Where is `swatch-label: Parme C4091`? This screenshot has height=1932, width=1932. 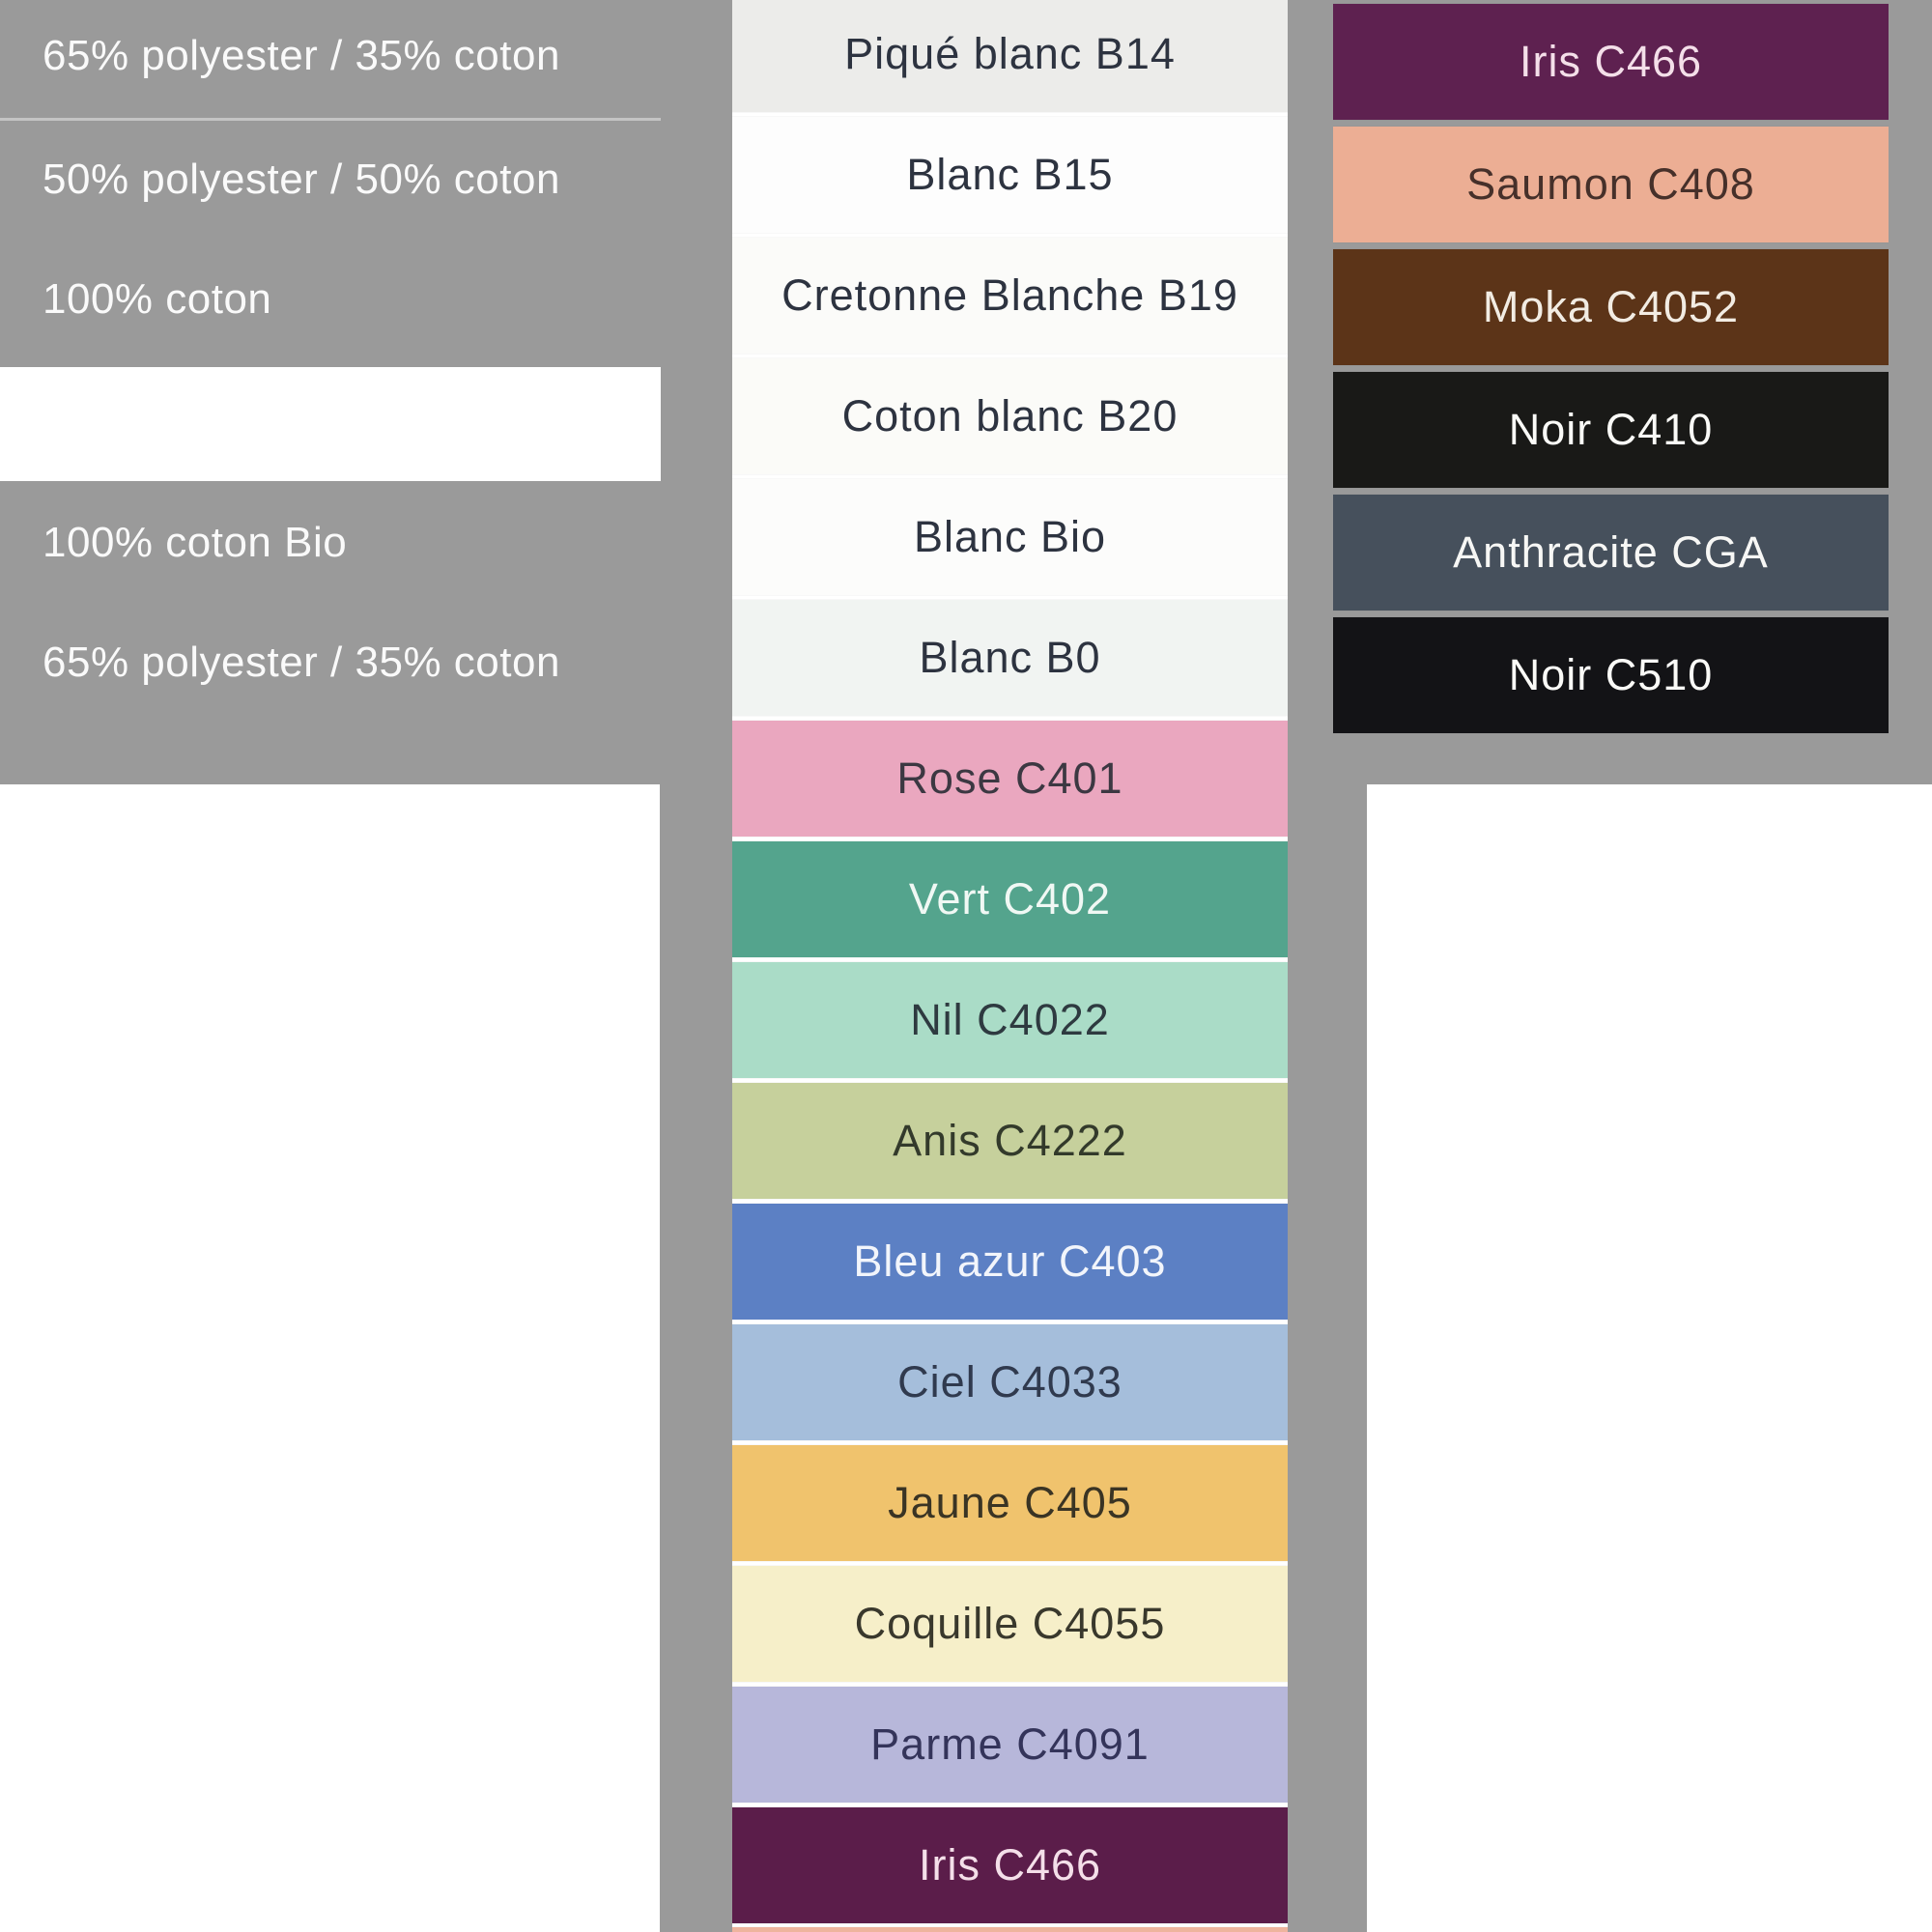
swatch-label: Parme C4091 is located at coordinates (1010, 1744).